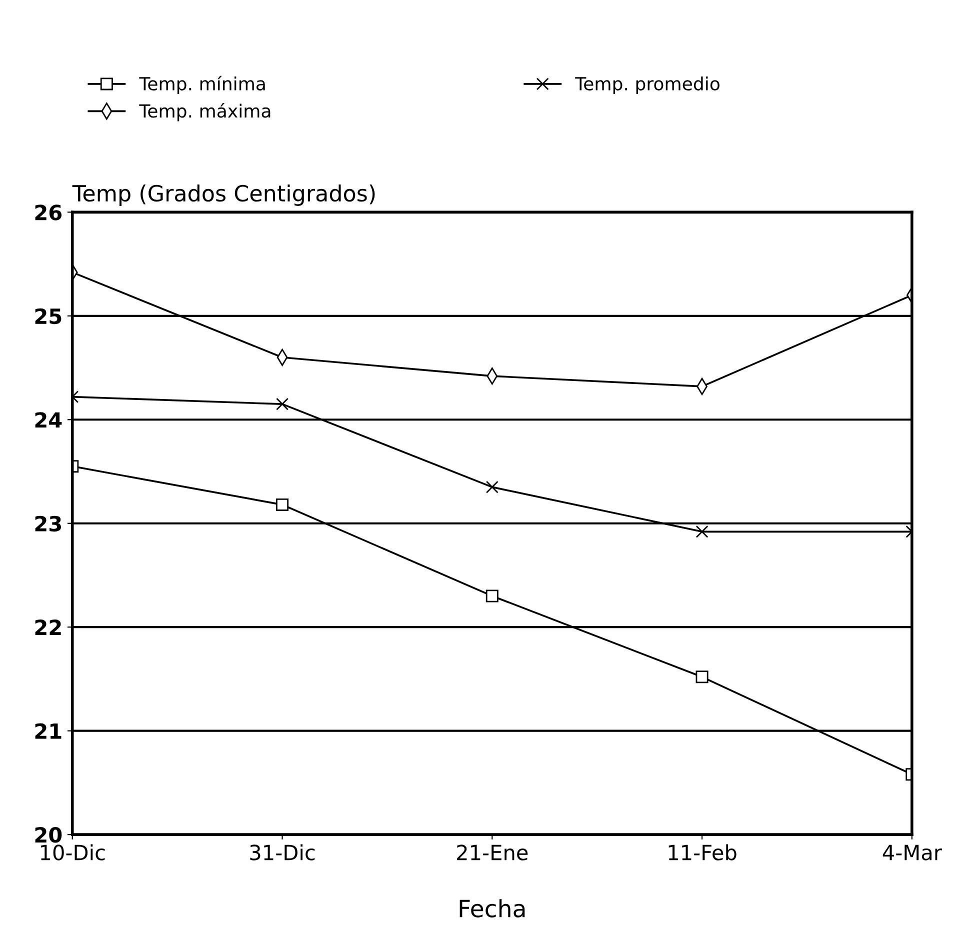 Image resolution: width=965 pixels, height=943 pixels. Describe the element at coordinates (48, 212) in the screenshot. I see `y-tick-label: 26` at that location.